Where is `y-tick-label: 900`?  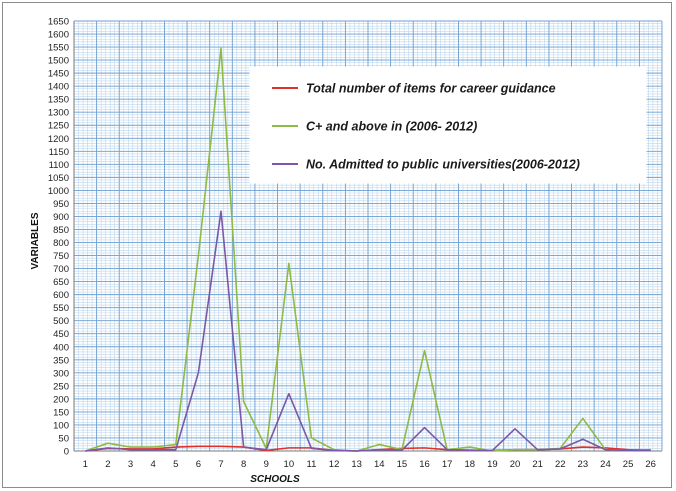 y-tick-label: 900 is located at coordinates (61, 217).